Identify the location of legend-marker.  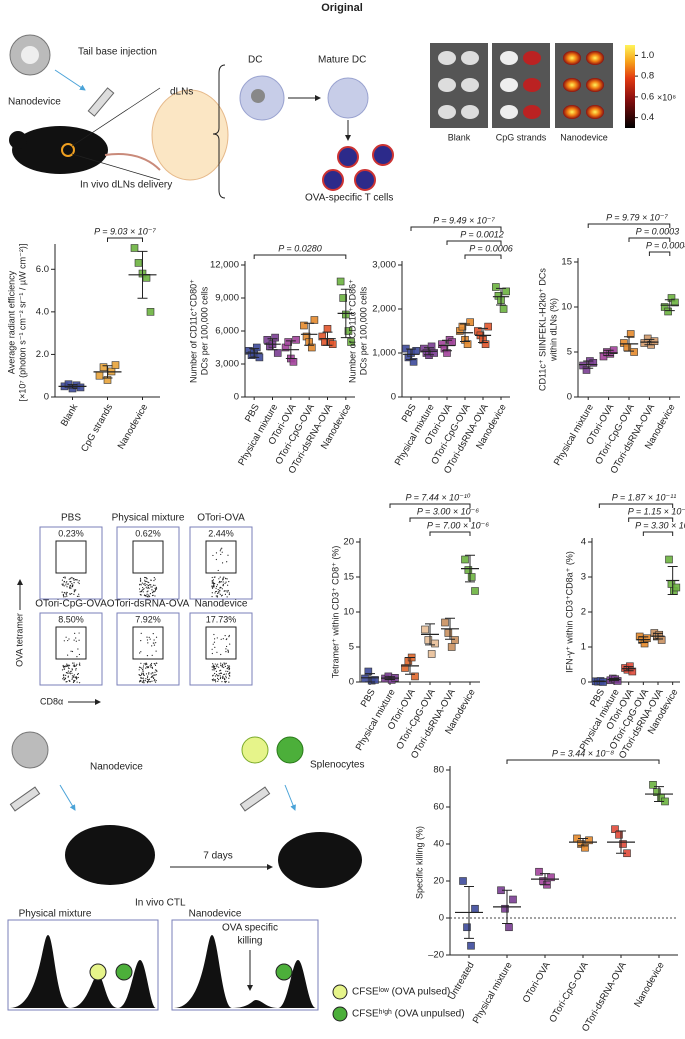
(340, 1014).